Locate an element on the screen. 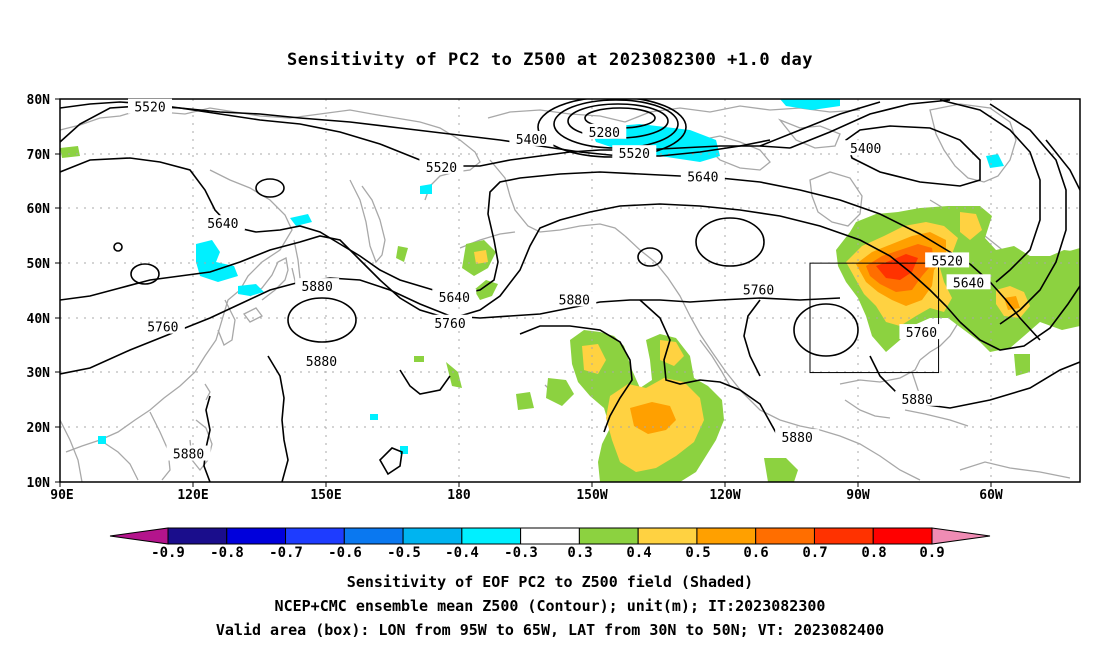 The image size is (1100, 650). lat-label: 10N is located at coordinates (39, 483).